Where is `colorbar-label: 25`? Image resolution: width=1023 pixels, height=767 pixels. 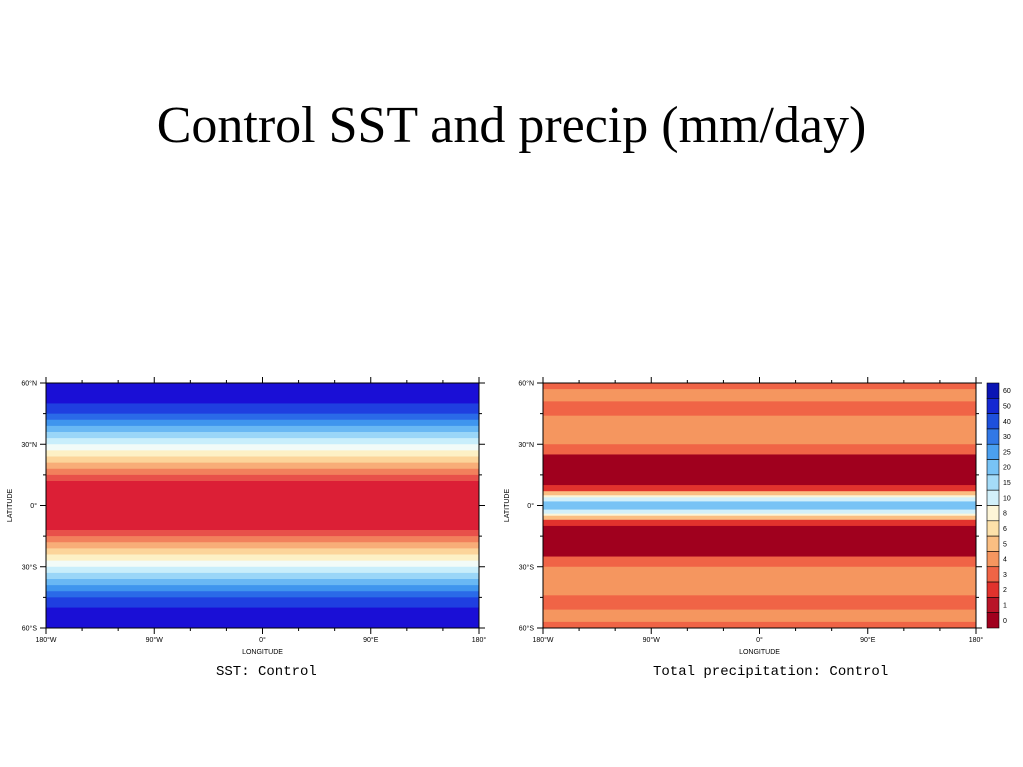
colorbar-label: 25 is located at coordinates (1007, 452).